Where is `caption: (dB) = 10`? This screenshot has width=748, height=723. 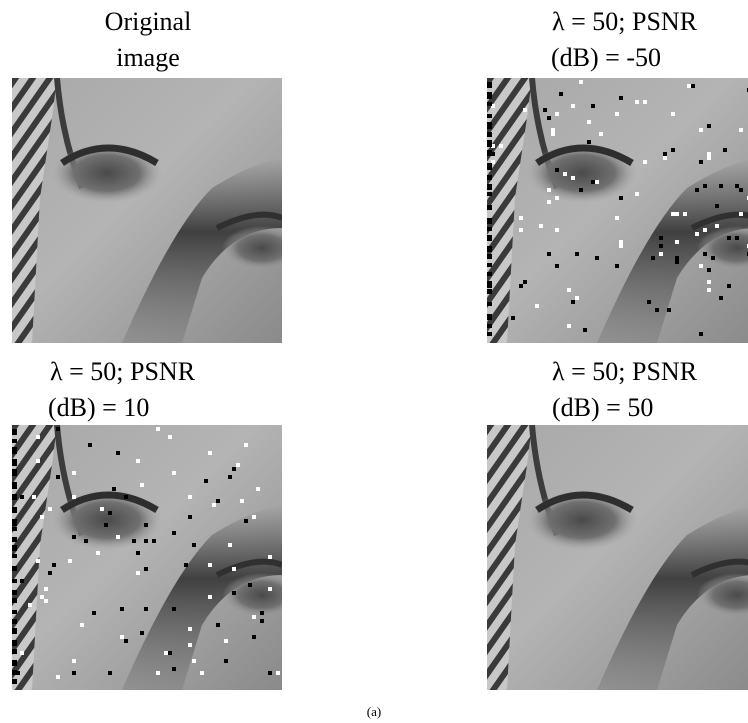 caption: (dB) = 10 is located at coordinates (98, 407).